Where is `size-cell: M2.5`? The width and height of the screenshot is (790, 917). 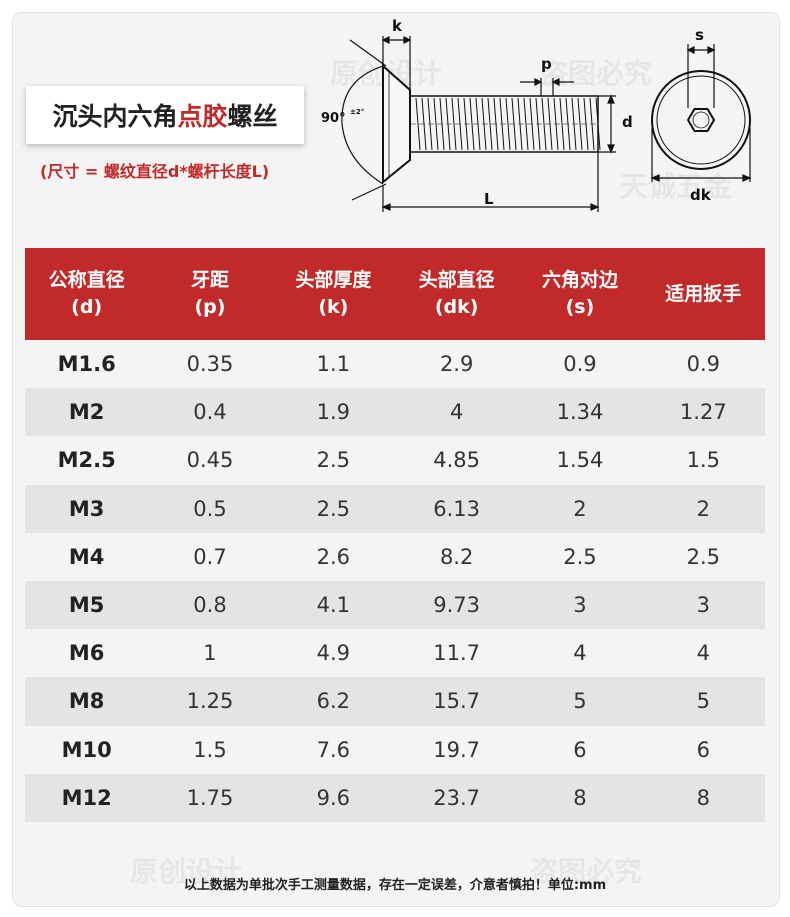 size-cell: M2.5 is located at coordinates (86, 460).